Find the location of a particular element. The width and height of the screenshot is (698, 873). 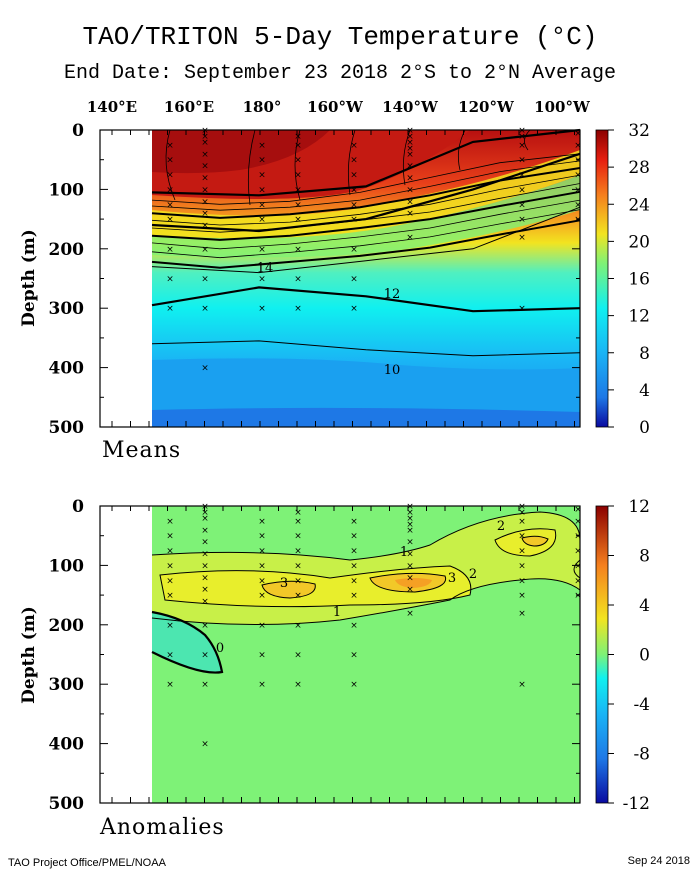

longitude-label: 180° is located at coordinates (262, 107).